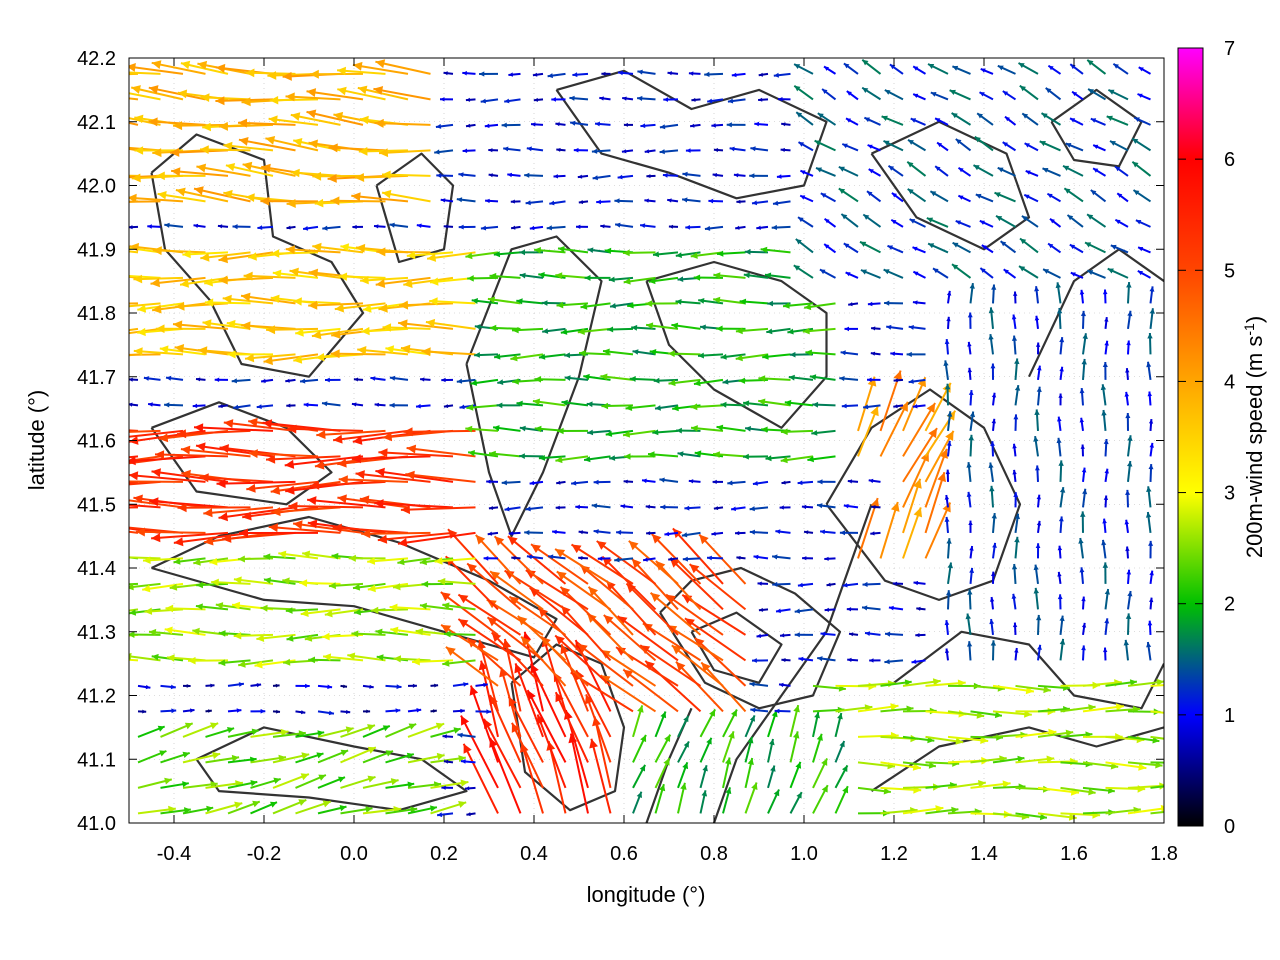 This screenshot has height=960, width=1280. I want to click on x-tick-label: 1.0, so click(804, 854).